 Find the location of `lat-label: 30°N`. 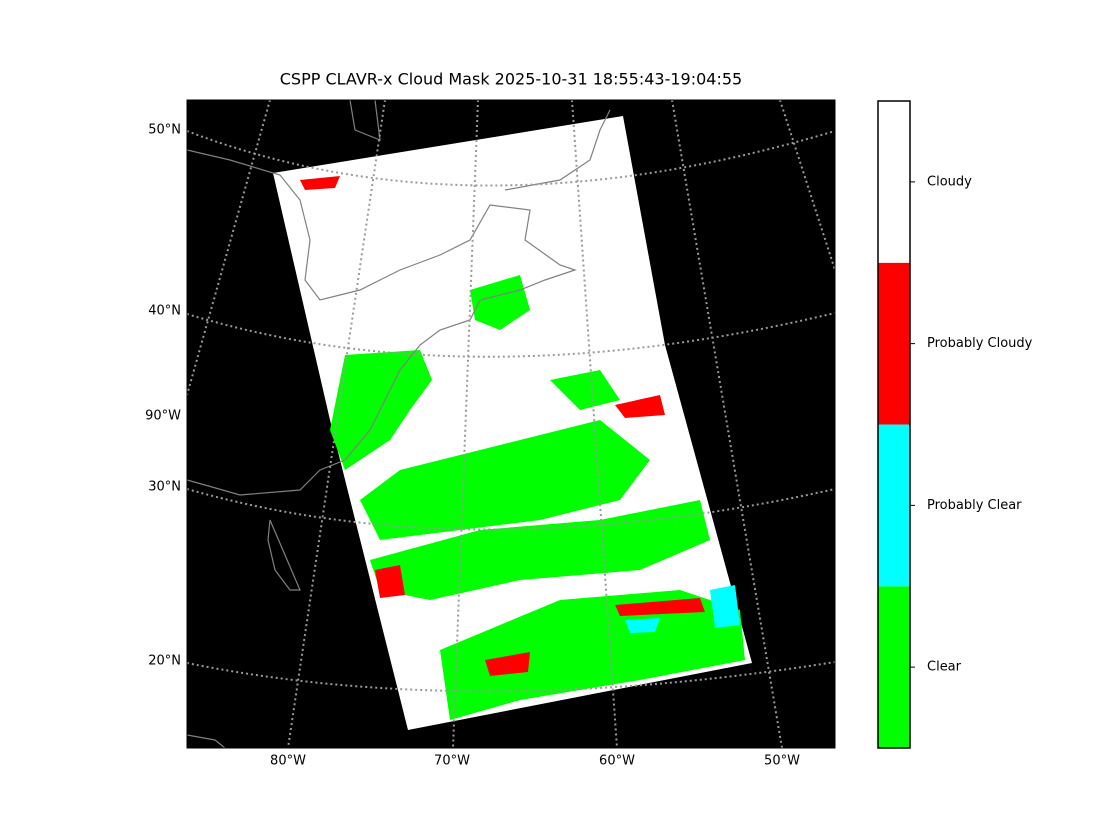

lat-label: 30°N is located at coordinates (164, 487).